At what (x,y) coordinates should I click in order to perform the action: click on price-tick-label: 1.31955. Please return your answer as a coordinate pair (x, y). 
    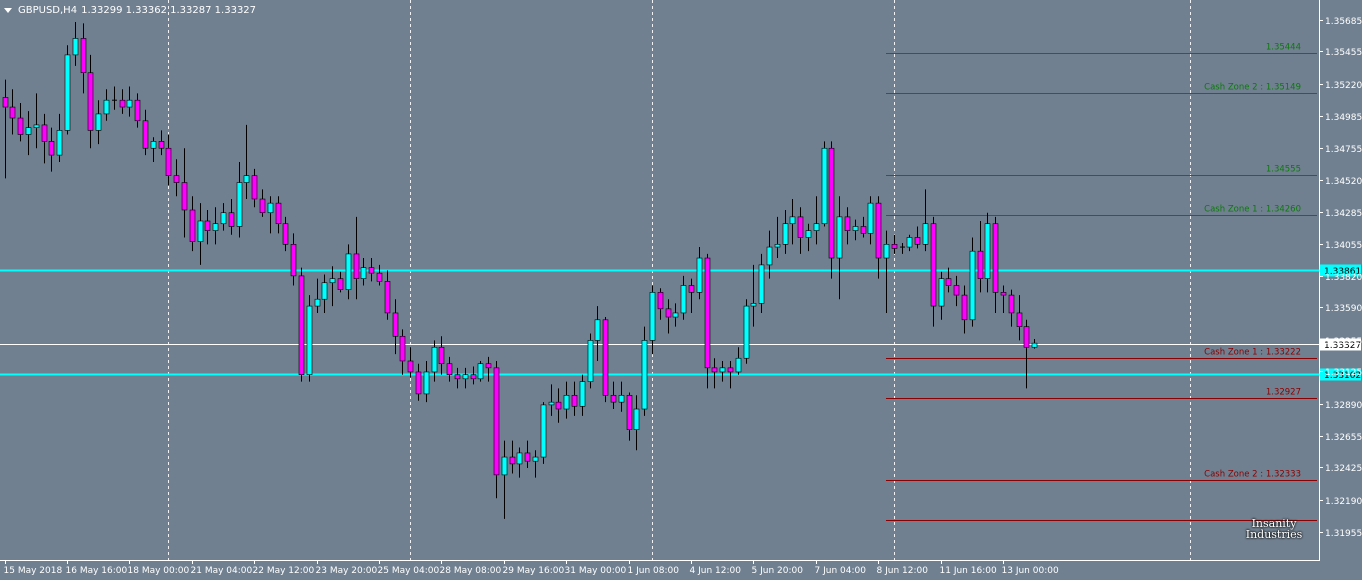
    Looking at the image, I should click on (1343, 534).